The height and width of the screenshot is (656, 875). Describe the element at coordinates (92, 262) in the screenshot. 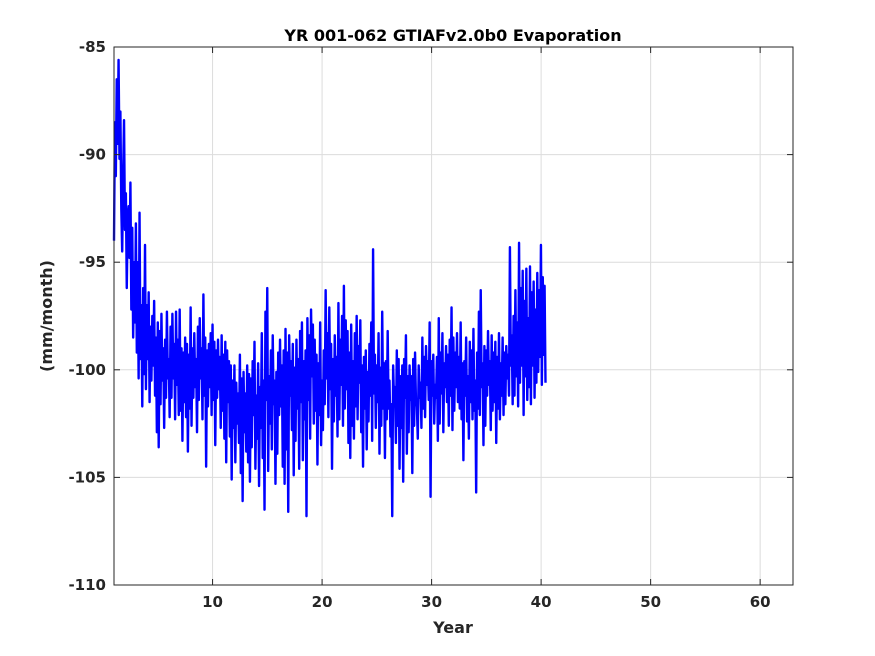

I see `y-tick-label: -95` at that location.